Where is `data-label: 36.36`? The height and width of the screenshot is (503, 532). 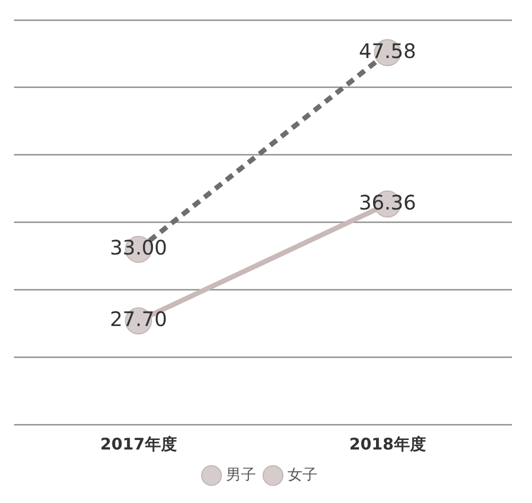
data-label: 36.36 is located at coordinates (387, 202).